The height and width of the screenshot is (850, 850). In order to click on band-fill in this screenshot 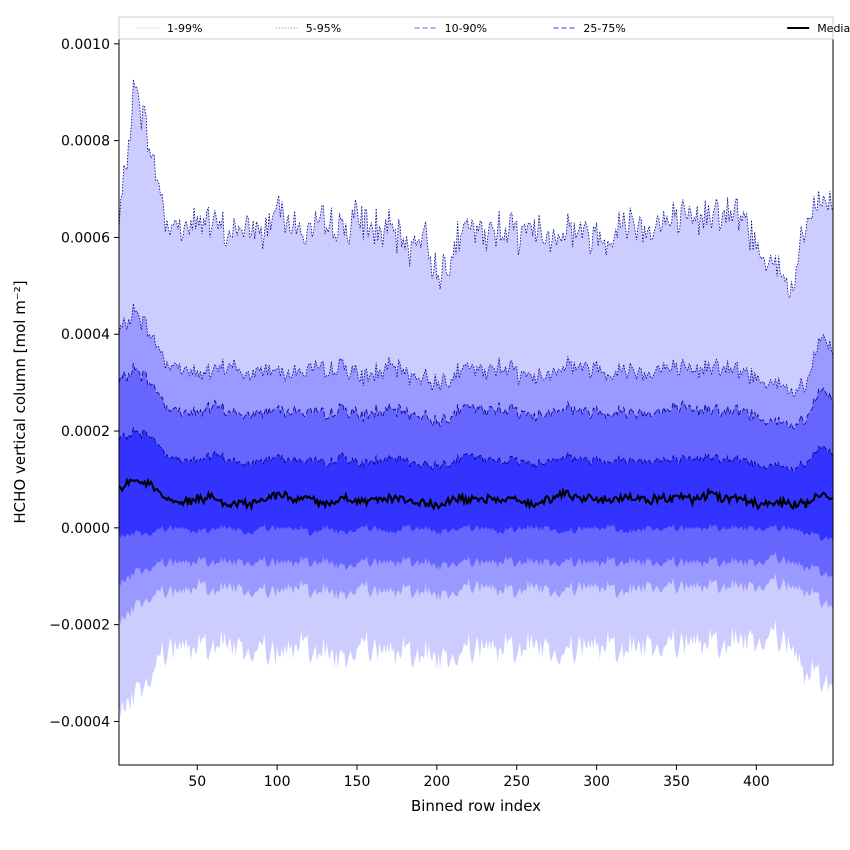, I will do `click(476, 484)`.